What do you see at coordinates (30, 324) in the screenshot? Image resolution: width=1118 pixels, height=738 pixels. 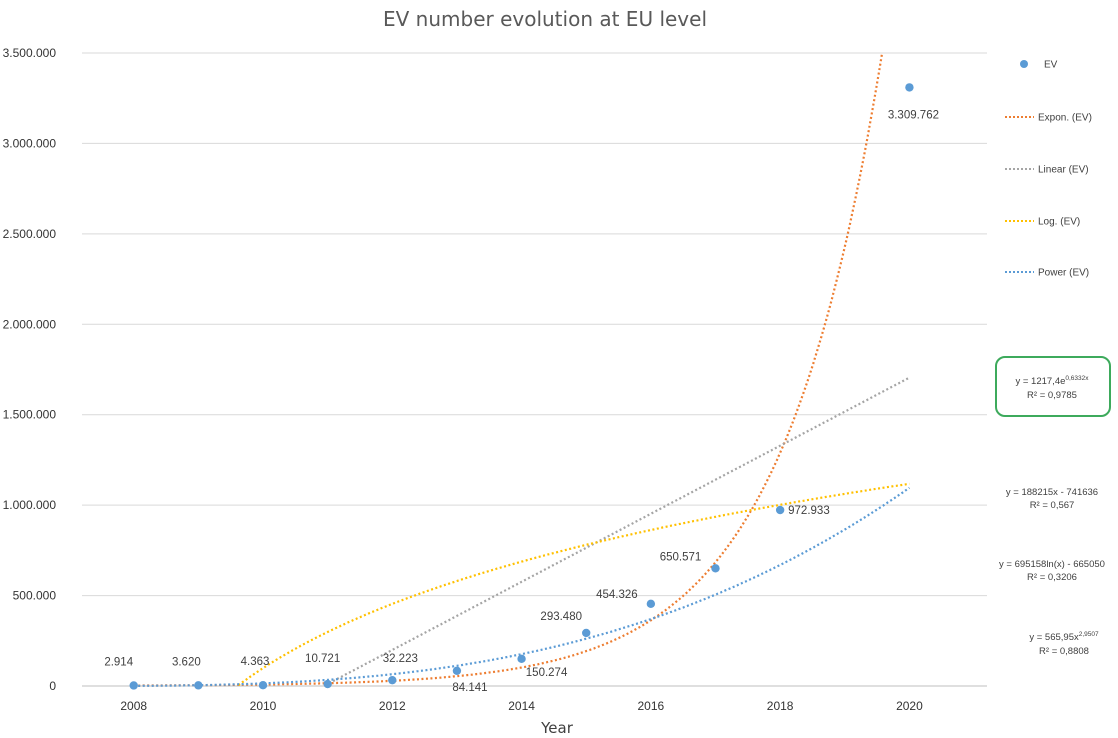 I see `y-tick-label: 2.000.000` at bounding box center [30, 324].